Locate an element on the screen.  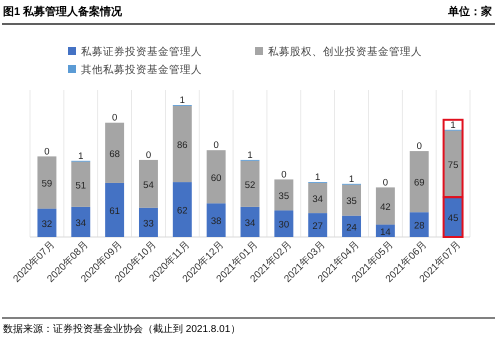
data-label: 51 is located at coordinates (80, 186).